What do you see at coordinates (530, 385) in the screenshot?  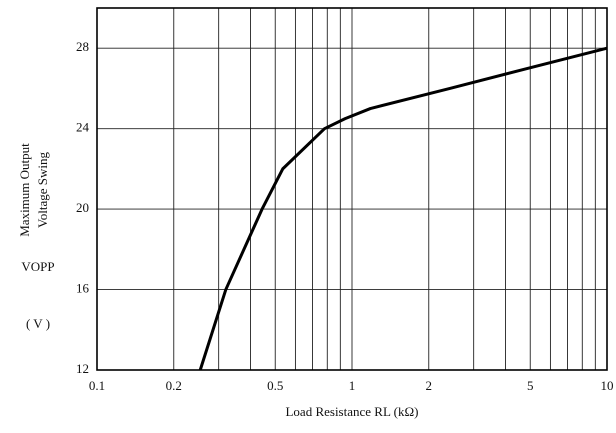 I see `x-tick-label: 5` at bounding box center [530, 385].